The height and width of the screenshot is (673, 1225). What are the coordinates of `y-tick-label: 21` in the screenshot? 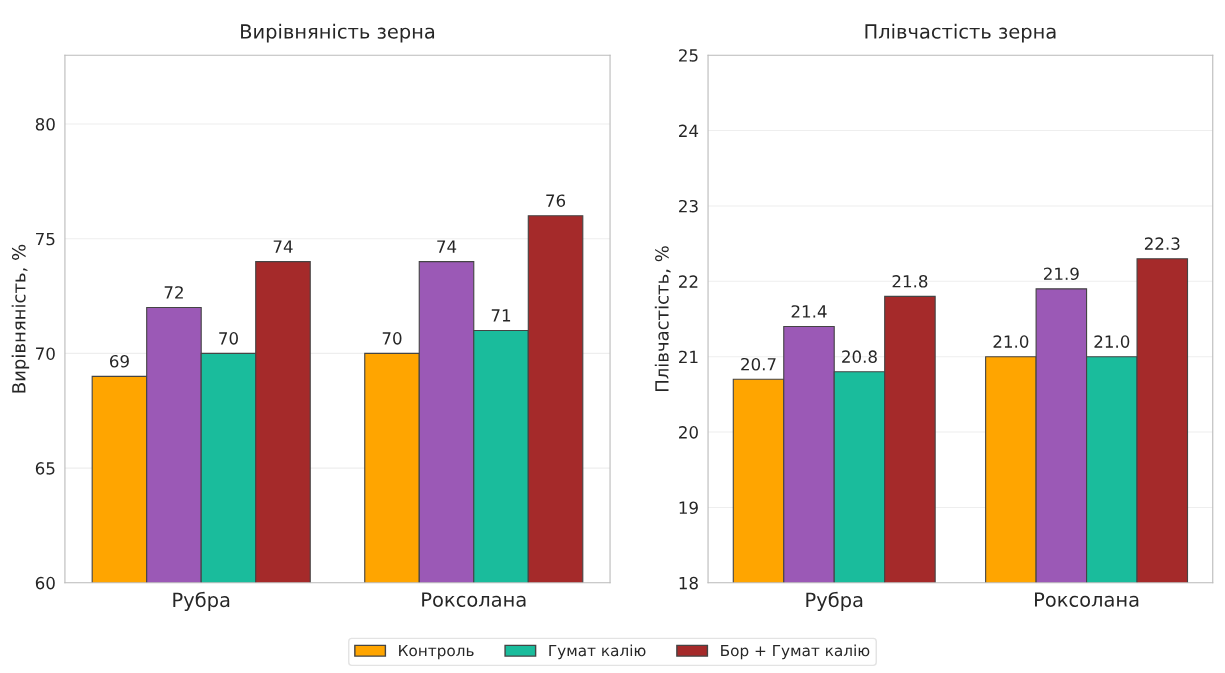 It's located at (688, 357).